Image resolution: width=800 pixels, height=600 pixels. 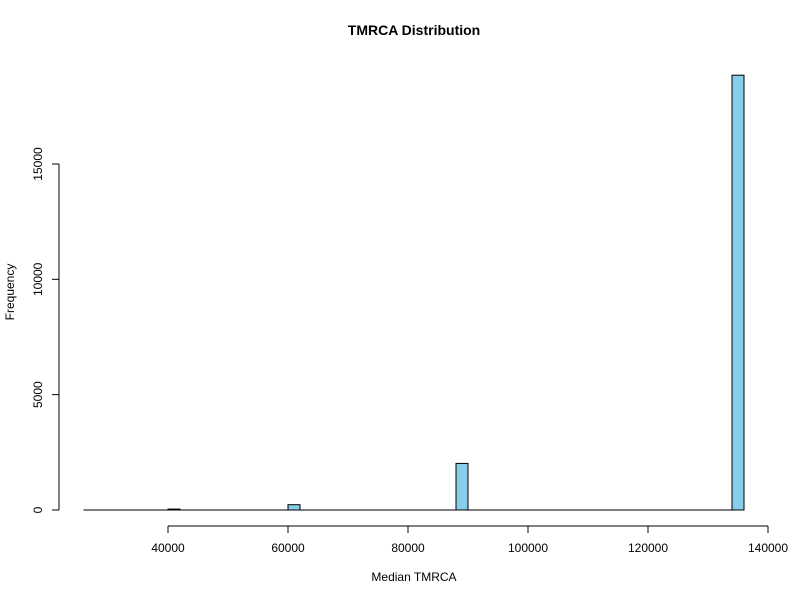 What do you see at coordinates (38, 164) in the screenshot?
I see `y-tick-label: 15000` at bounding box center [38, 164].